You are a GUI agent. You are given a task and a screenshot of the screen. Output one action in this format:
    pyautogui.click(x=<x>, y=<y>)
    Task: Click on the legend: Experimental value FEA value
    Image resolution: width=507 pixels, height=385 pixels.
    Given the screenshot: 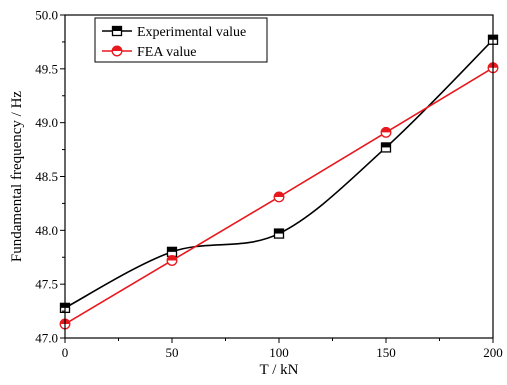 What is the action you would take?
    pyautogui.click(x=181, y=40)
    